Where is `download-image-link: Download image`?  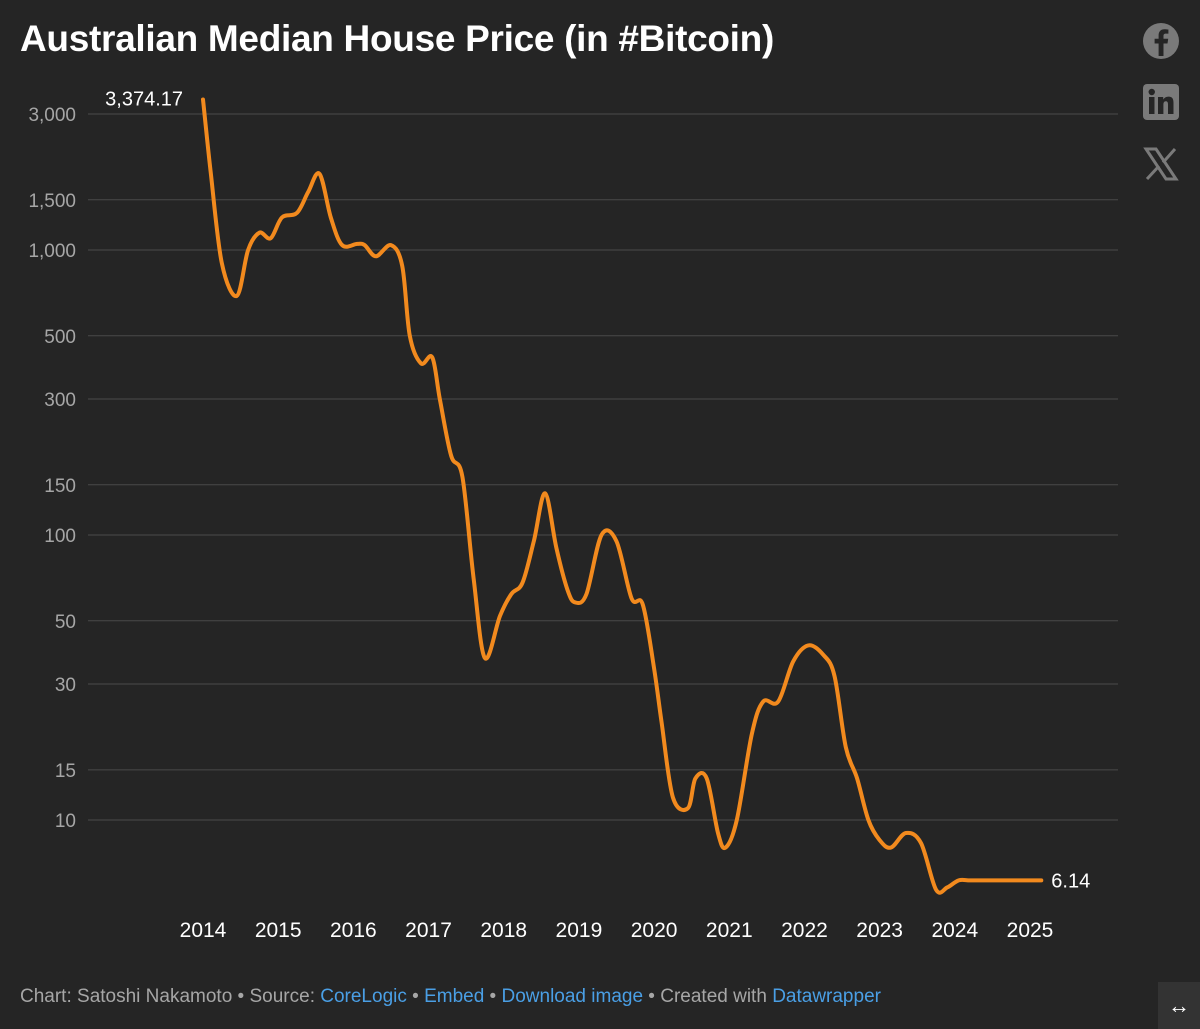 download-image-link: Download image is located at coordinates (572, 996).